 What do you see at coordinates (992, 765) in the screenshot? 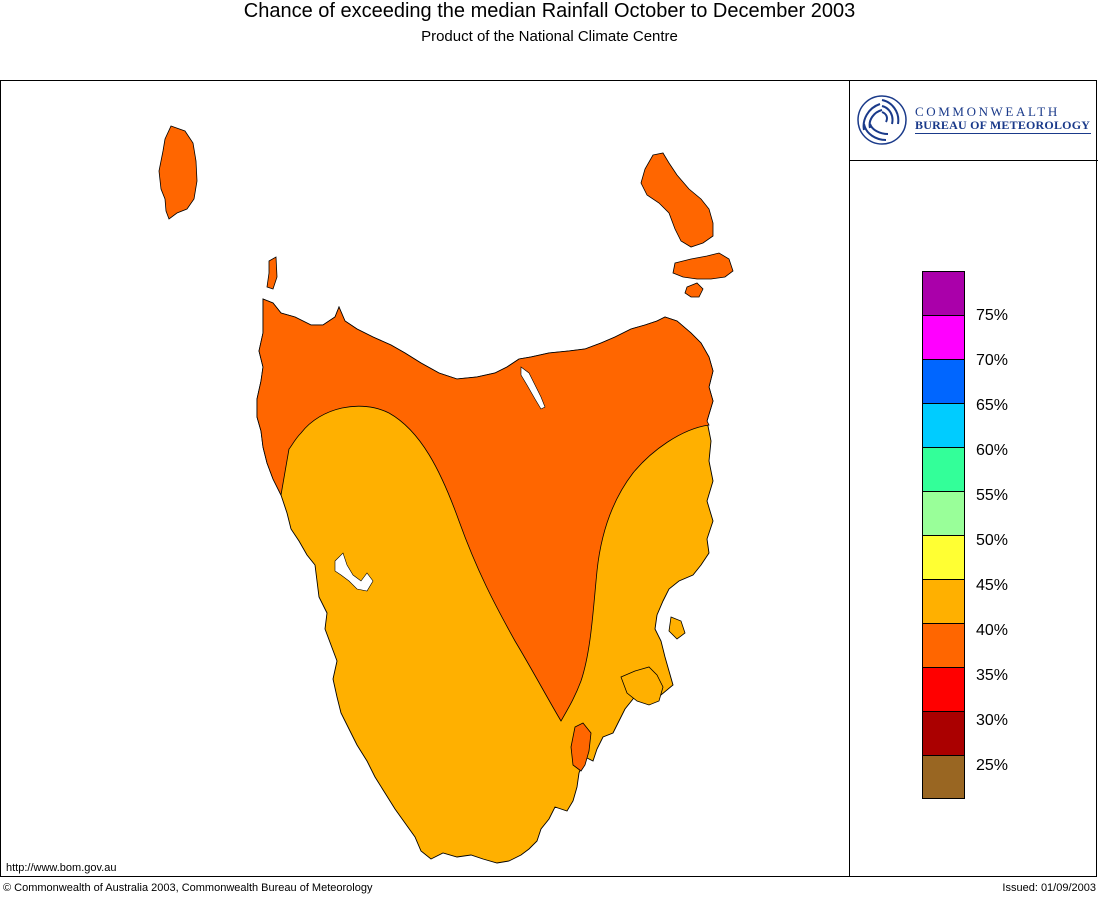
I see `legend-label: 25%` at bounding box center [992, 765].